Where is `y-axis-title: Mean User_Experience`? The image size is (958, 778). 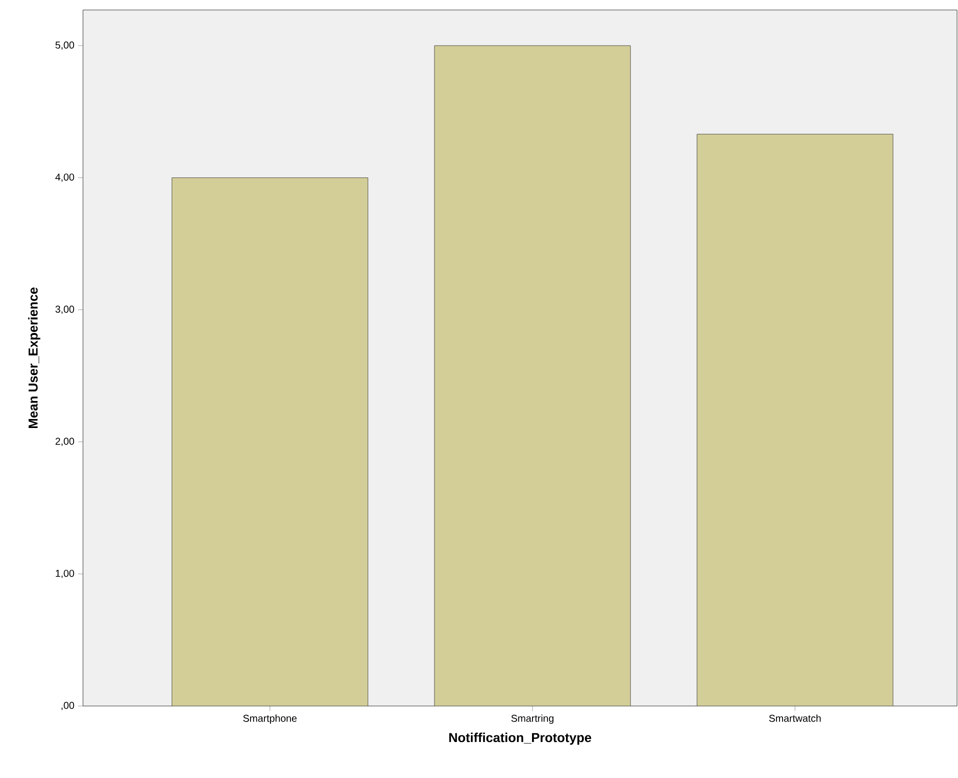
y-axis-title: Mean User_Experience is located at coordinates (34, 358).